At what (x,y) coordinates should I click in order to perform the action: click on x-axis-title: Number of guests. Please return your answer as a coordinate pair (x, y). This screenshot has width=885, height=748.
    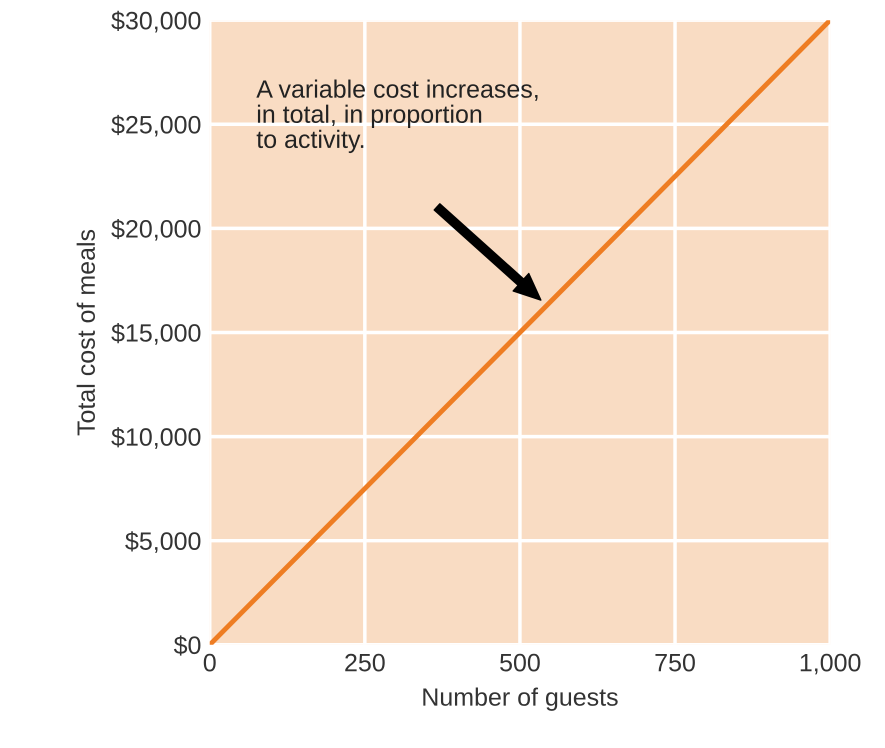
    Looking at the image, I should click on (520, 699).